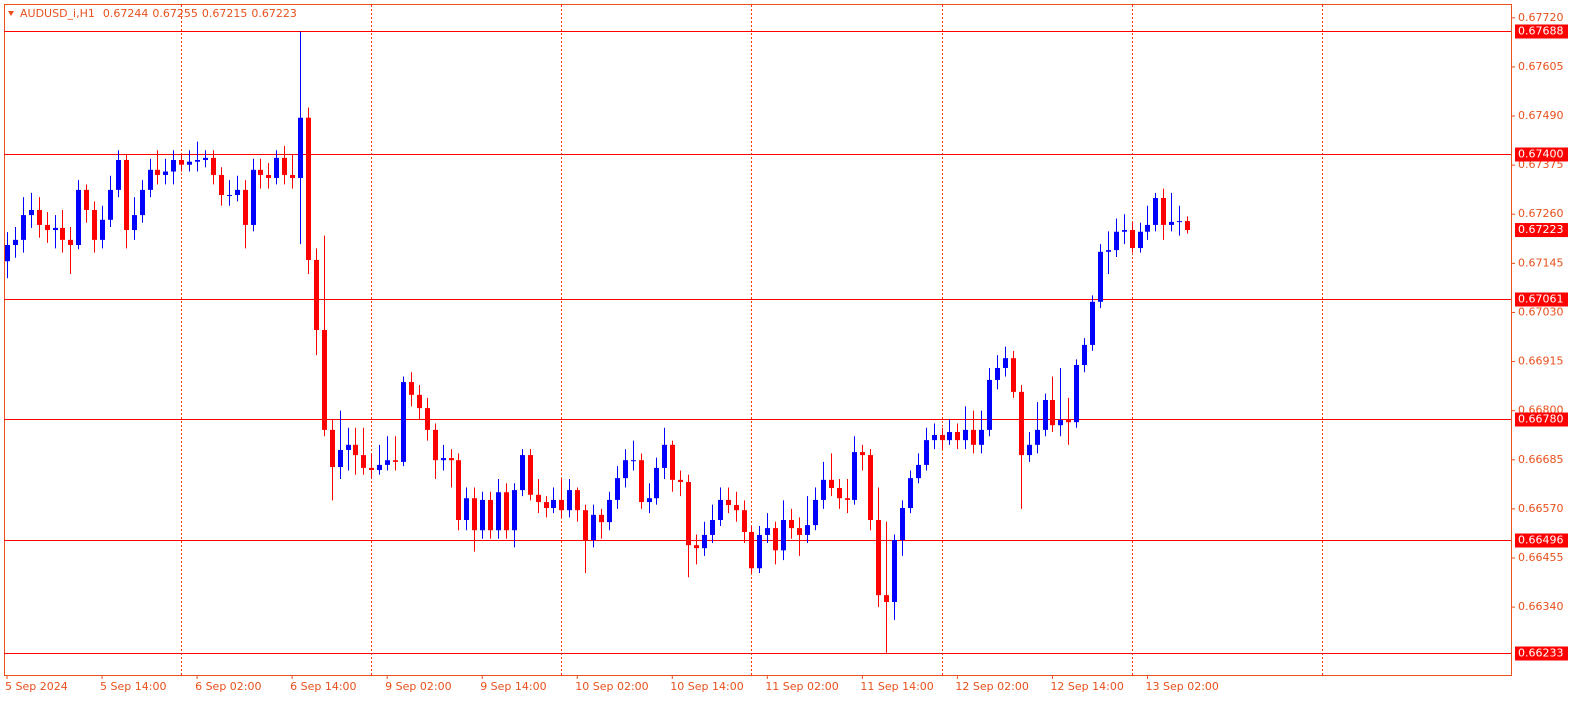  I want to click on y-tick-label: 0.67605, so click(1541, 66).